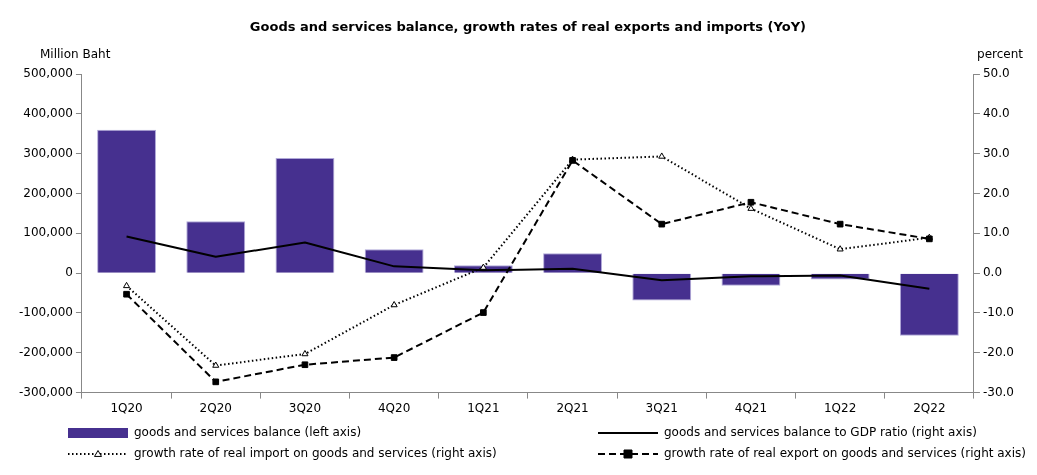  Describe the element at coordinates (845, 453) in the screenshot. I see `legend-label: growth rate of real export on goods and services (right axis)` at that location.